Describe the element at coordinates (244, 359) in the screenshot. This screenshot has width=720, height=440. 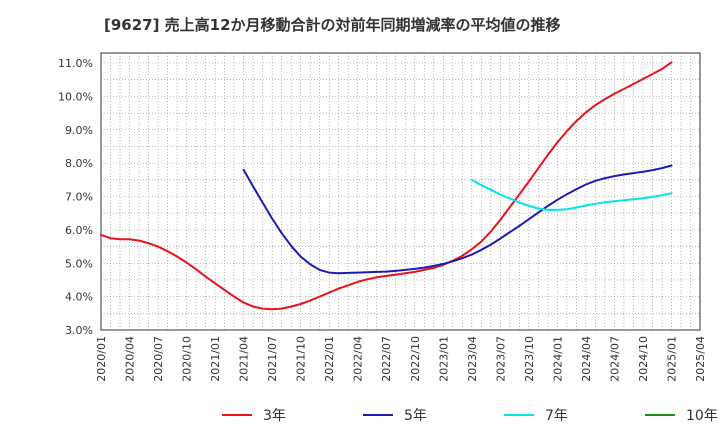
I see `x-tick-label: 2021/04` at that location.